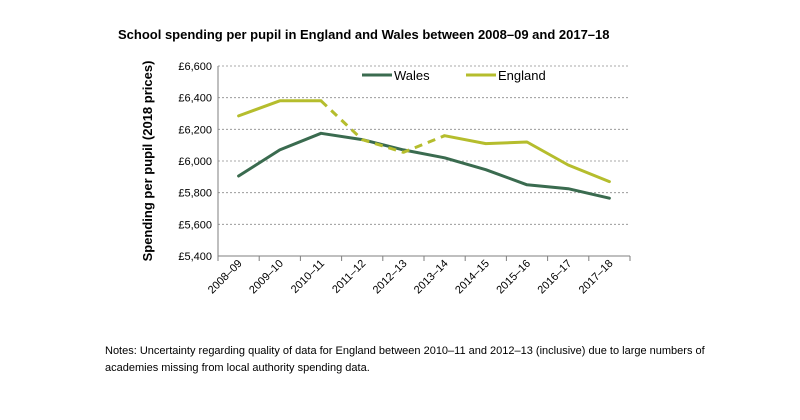 The width and height of the screenshot is (800, 420). Describe the element at coordinates (527, 159) in the screenshot. I see `england-line-solid-end` at that location.